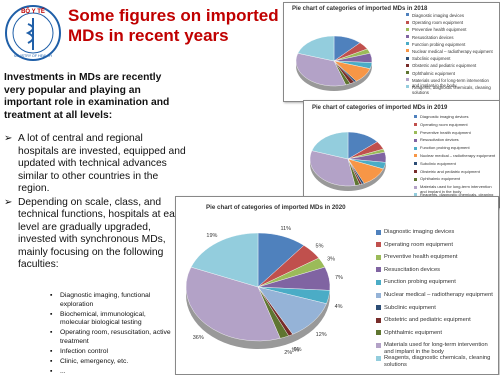 The width and height of the screenshot is (500, 375). I want to click on data-label: 3%, so click(331, 259).